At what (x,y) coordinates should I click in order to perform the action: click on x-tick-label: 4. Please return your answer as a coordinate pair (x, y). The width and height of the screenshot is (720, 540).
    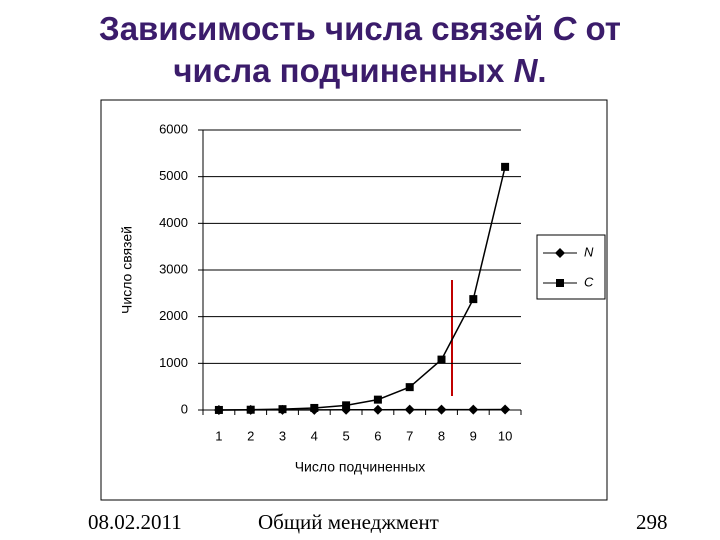
    Looking at the image, I should click on (314, 435).